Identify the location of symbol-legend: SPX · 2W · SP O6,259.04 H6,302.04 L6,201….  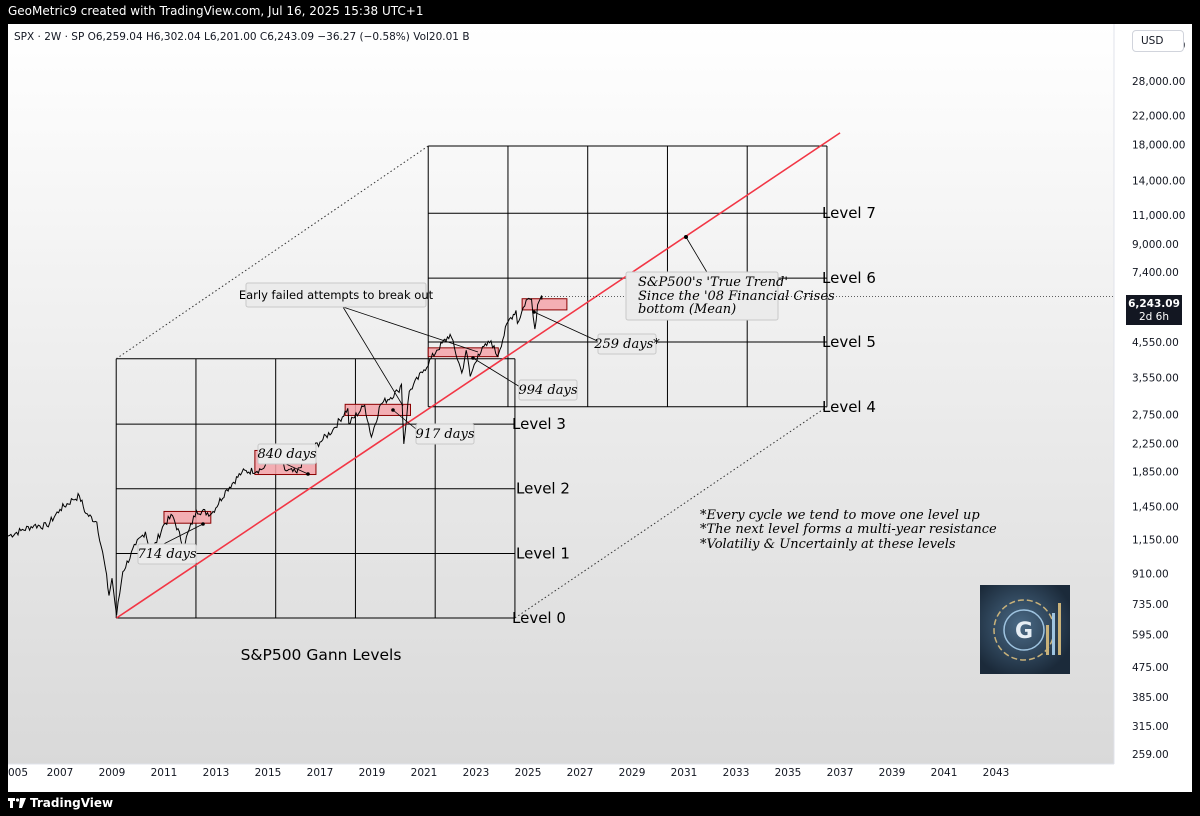
(242, 37).